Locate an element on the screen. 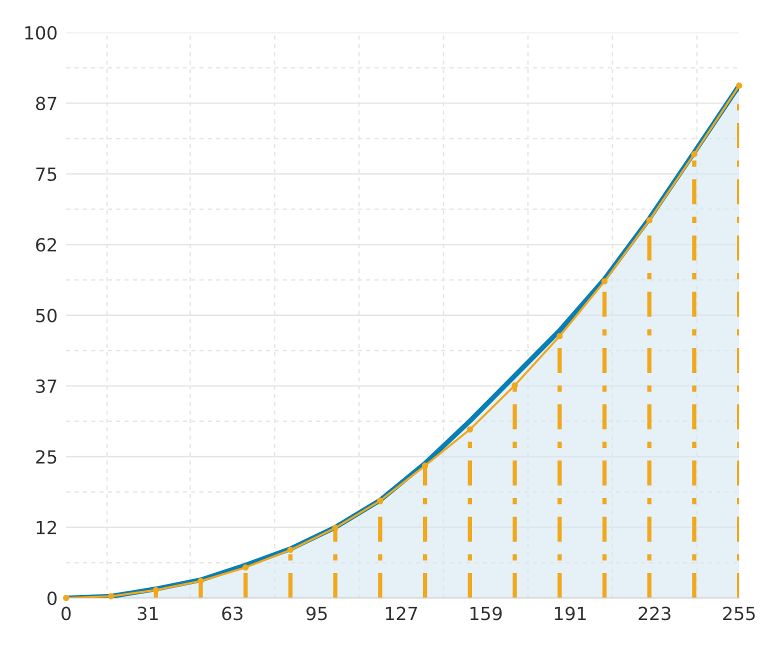 This screenshot has height=650, width=778. x-tick-label: 31 is located at coordinates (148, 613).